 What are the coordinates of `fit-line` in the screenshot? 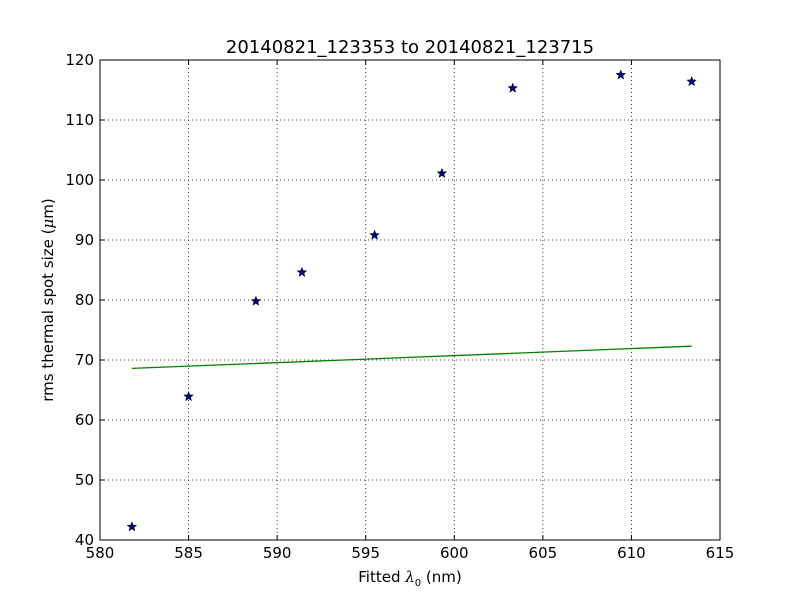 It's located at (411, 357).